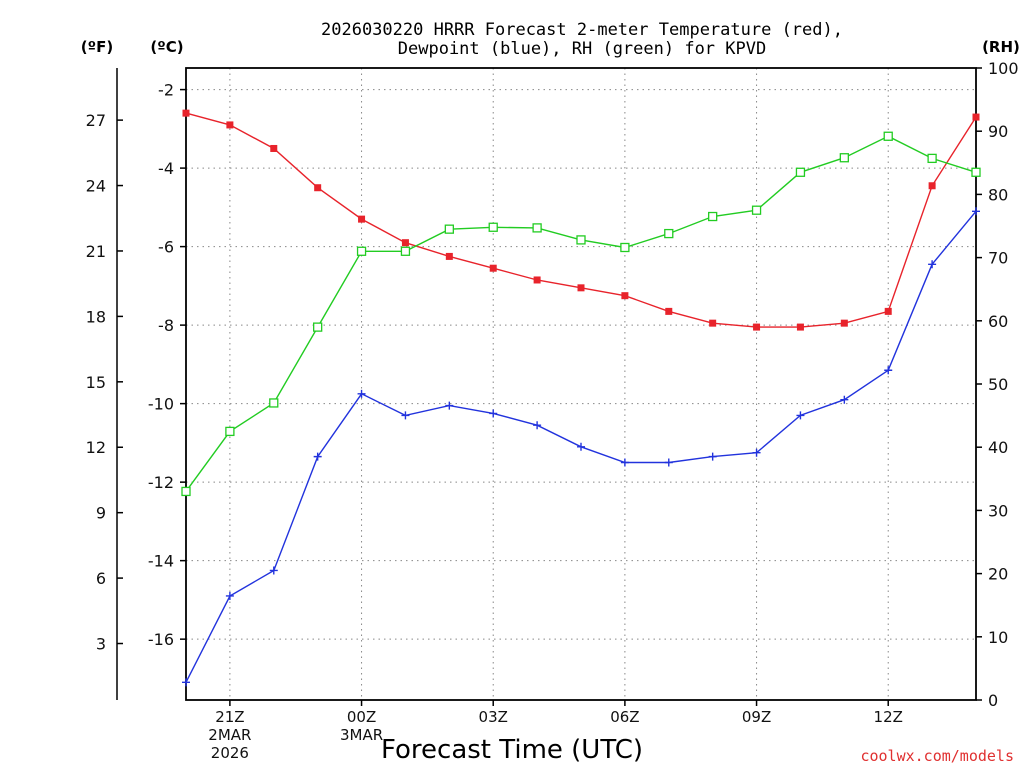  What do you see at coordinates (361, 735) in the screenshot?
I see `date-label: 3MAR` at bounding box center [361, 735].